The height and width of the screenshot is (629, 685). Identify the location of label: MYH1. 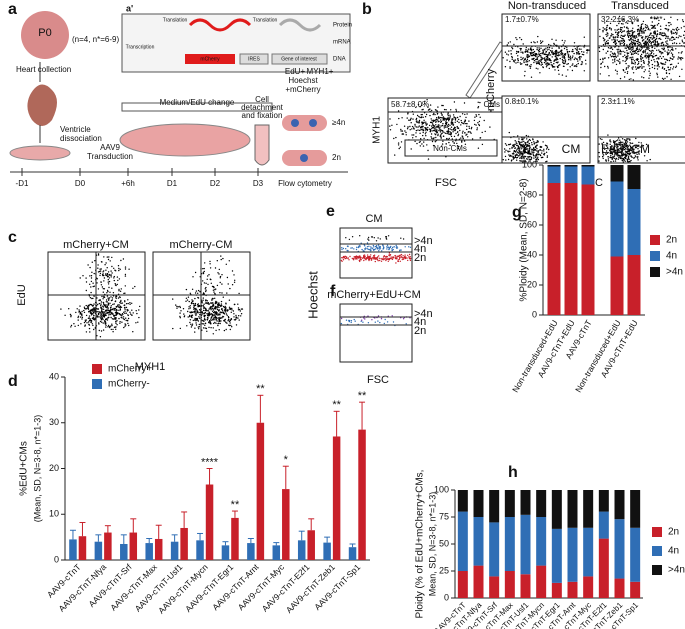
(377, 130).